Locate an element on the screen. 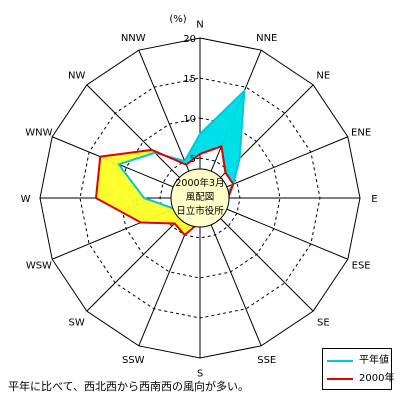 The image size is (400, 400). direction-label-ESE: ESE is located at coordinates (361, 266).